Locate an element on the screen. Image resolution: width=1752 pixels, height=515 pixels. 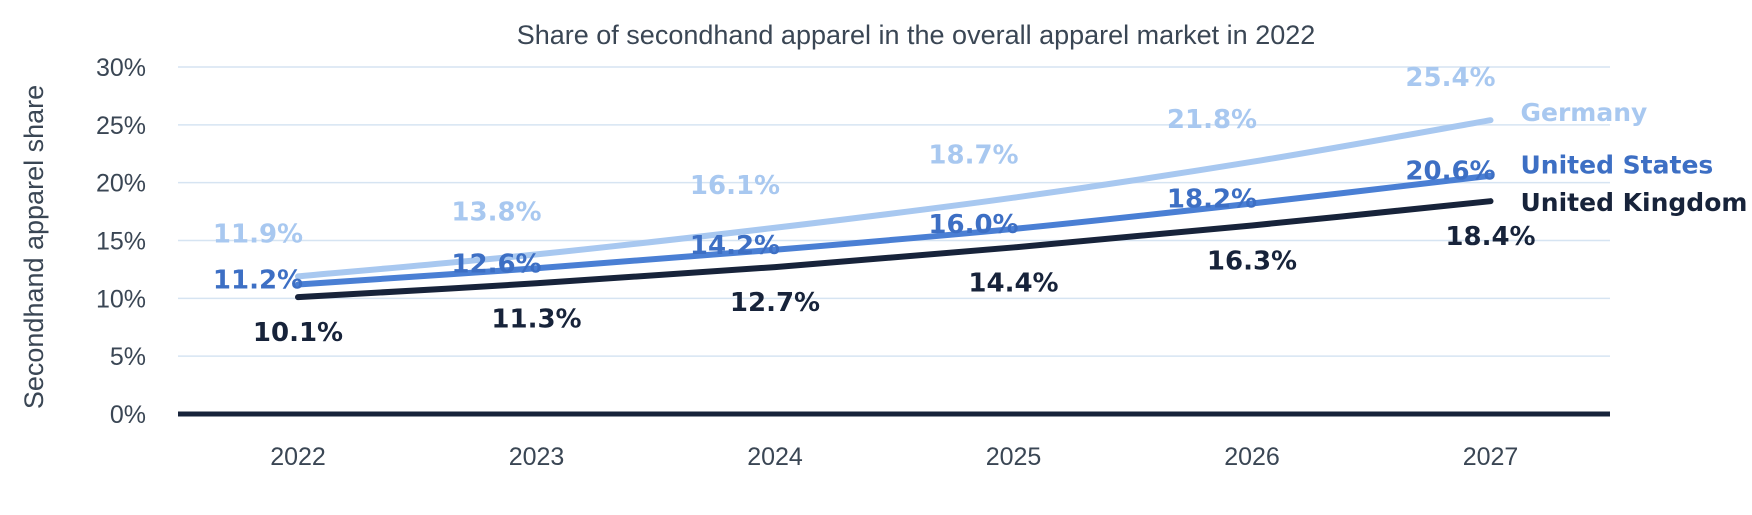
y-tick-label: 30% is located at coordinates (121, 68).